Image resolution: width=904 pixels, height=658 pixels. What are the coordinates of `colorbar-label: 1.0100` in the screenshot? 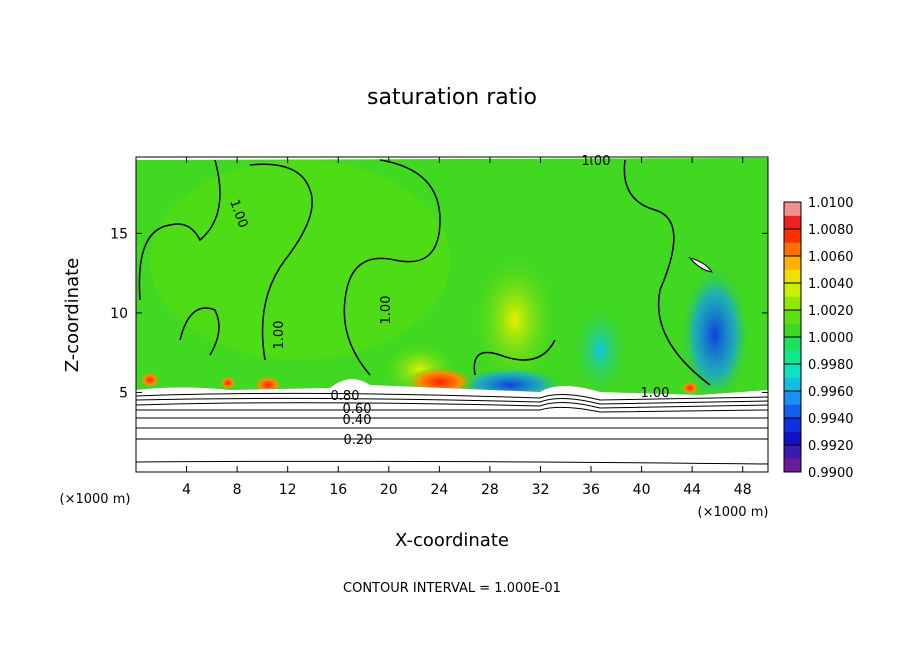 It's located at (831, 203).